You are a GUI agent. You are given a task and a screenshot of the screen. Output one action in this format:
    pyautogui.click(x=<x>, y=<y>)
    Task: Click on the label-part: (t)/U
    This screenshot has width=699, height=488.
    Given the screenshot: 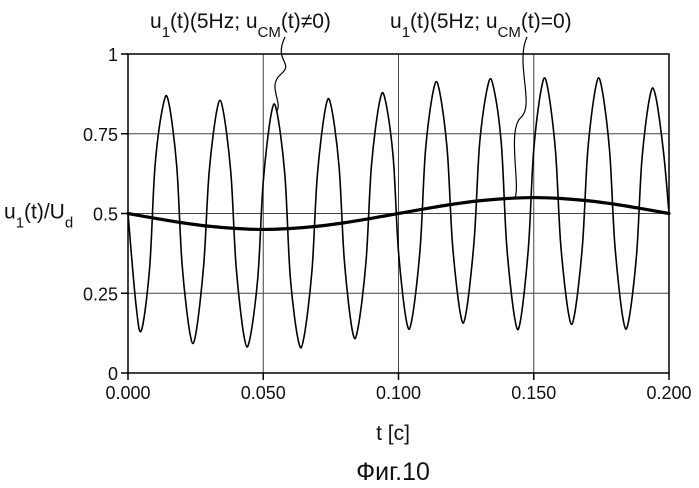 What is the action you would take?
    pyautogui.click(x=44, y=212)
    